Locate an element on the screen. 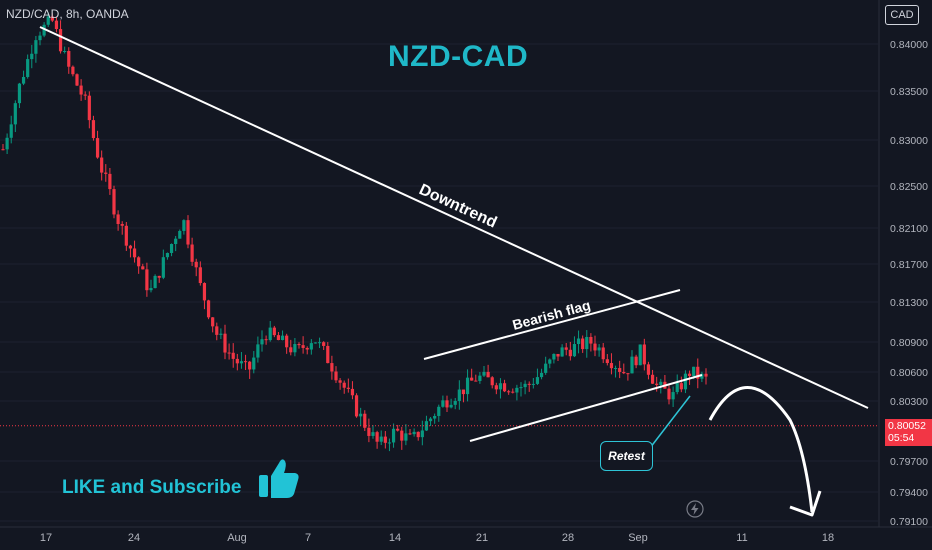 This screenshot has height=550, width=932. time-tick-label: 11 is located at coordinates (741, 538).